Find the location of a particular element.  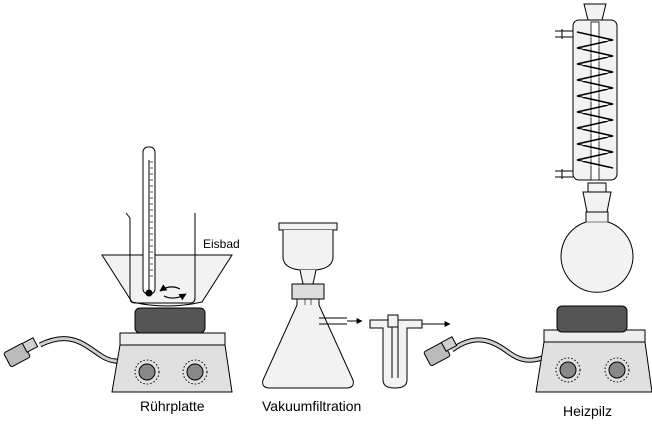

label-vakuumfiltration: Vakuumfiltration is located at coordinates (312, 406).